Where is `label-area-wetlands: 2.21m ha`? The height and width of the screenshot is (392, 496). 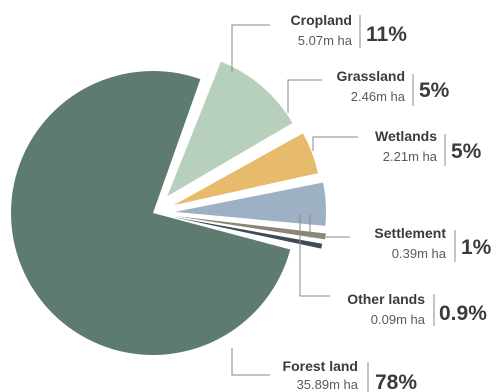 label-area-wetlands: 2.21m ha is located at coordinates (410, 156).